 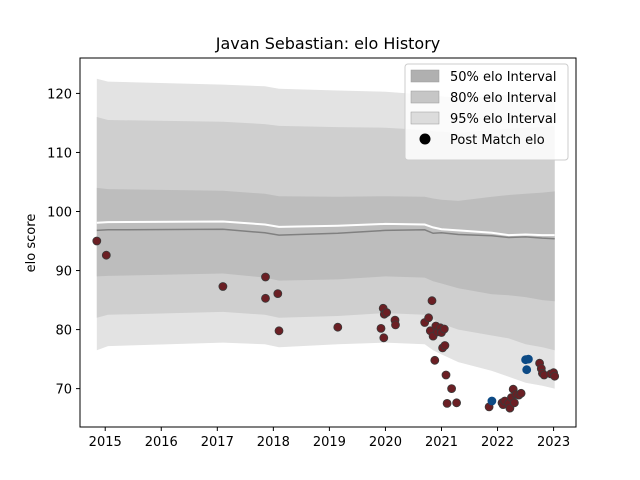 I want to click on mean-line, so click(x=325, y=234).